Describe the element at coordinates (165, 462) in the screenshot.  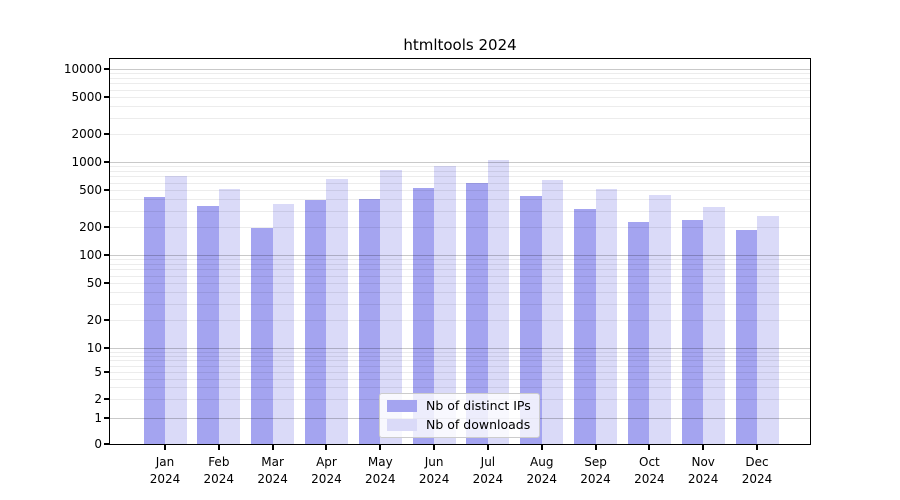
I see `x-axis-month: Jan` at that location.